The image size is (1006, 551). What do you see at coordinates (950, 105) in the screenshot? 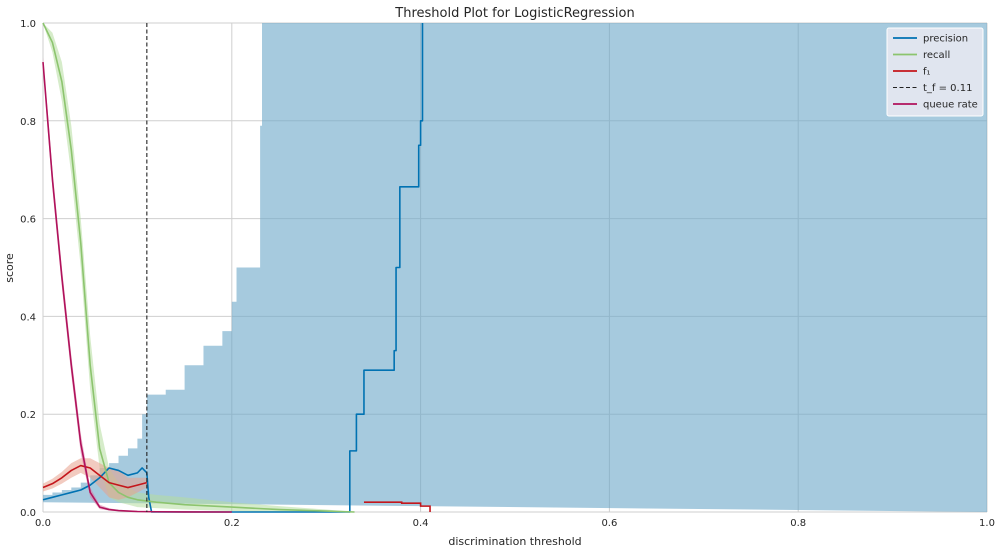
I see `legend-label: queue rate` at bounding box center [950, 105].